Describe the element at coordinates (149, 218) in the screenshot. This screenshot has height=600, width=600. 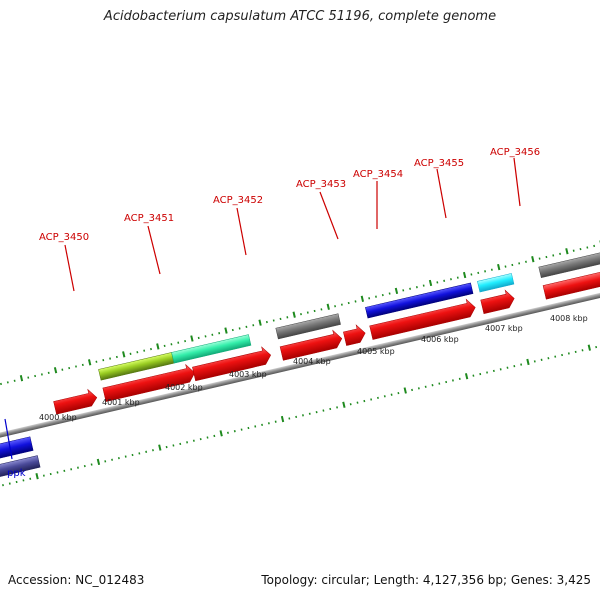
I see `gene-label-ACP_3451: ACP_3451` at that location.